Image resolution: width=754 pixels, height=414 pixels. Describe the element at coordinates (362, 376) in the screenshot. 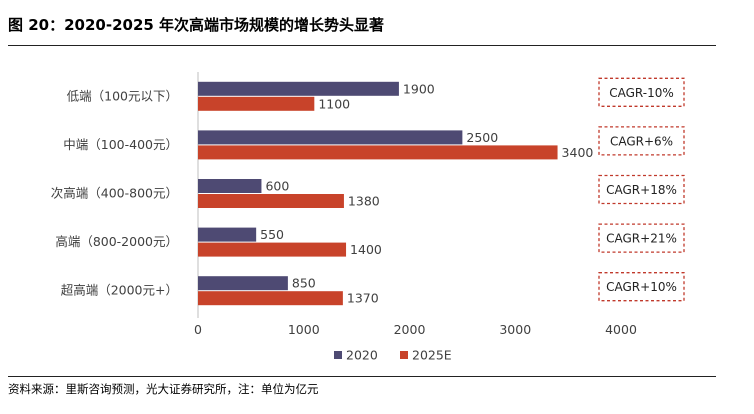

I see `source-rule` at that location.